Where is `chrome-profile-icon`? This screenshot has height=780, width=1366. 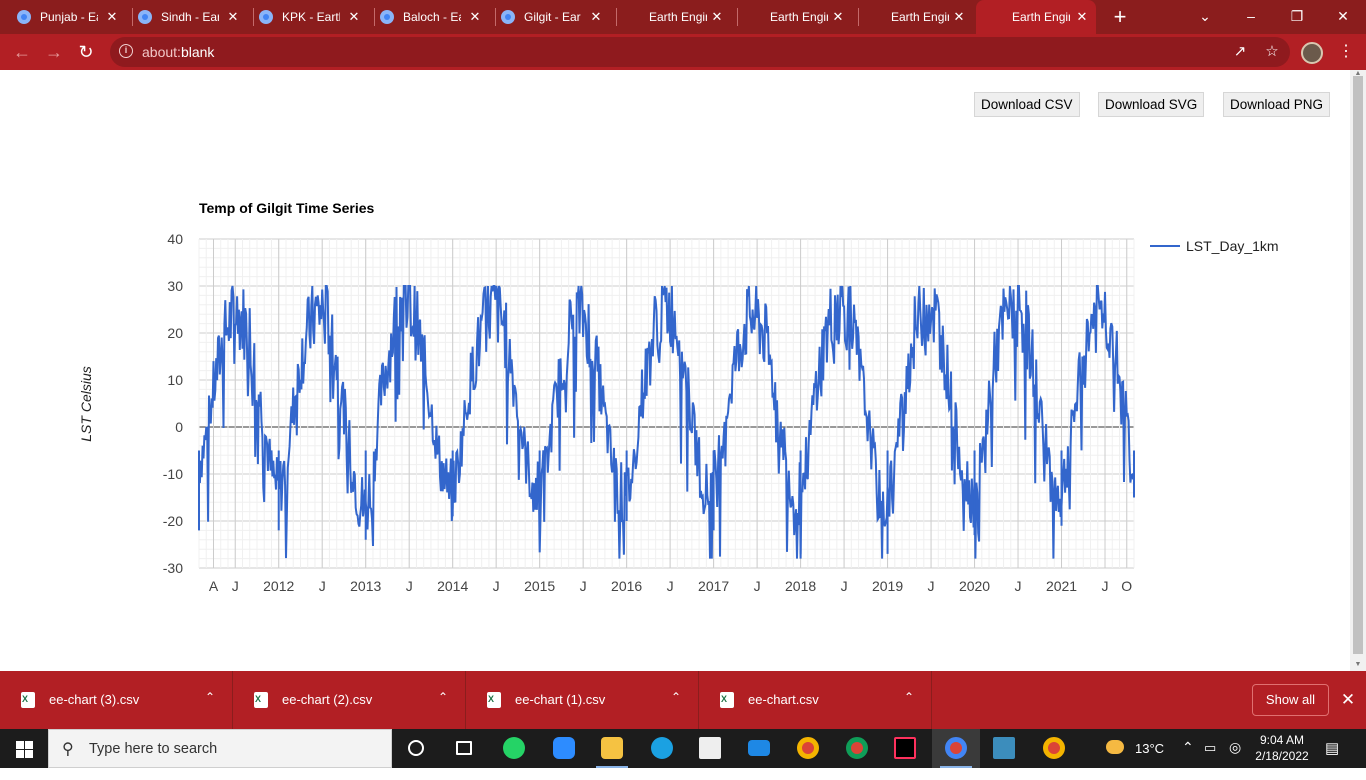
chrome-profile-icon is located at coordinates (857, 748).